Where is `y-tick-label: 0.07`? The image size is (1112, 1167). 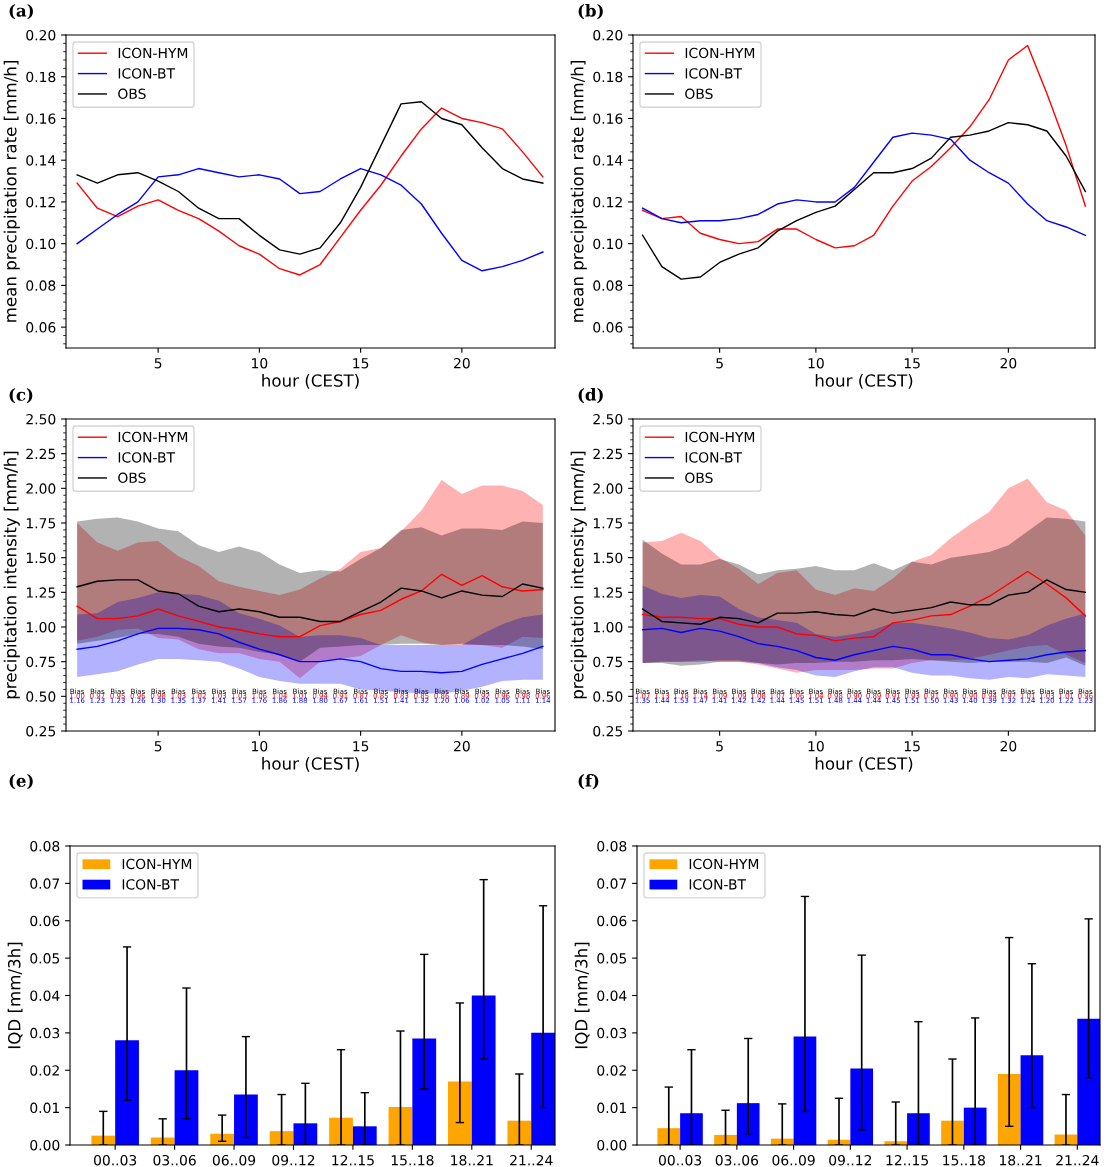 y-tick-label: 0.07 is located at coordinates (45, 883).